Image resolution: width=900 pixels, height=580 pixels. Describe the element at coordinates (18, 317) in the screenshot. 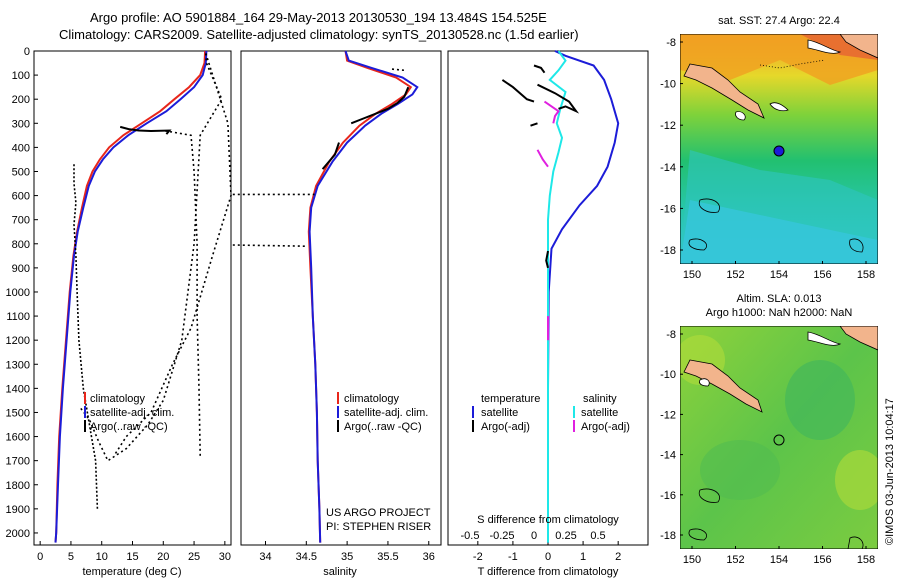

I see `y-tick-label: 1100` at that location.